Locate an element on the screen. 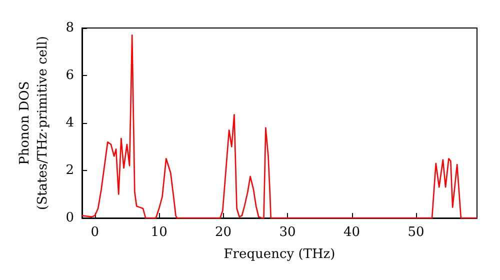  x-tick-label: 20 is located at coordinates (223, 232).